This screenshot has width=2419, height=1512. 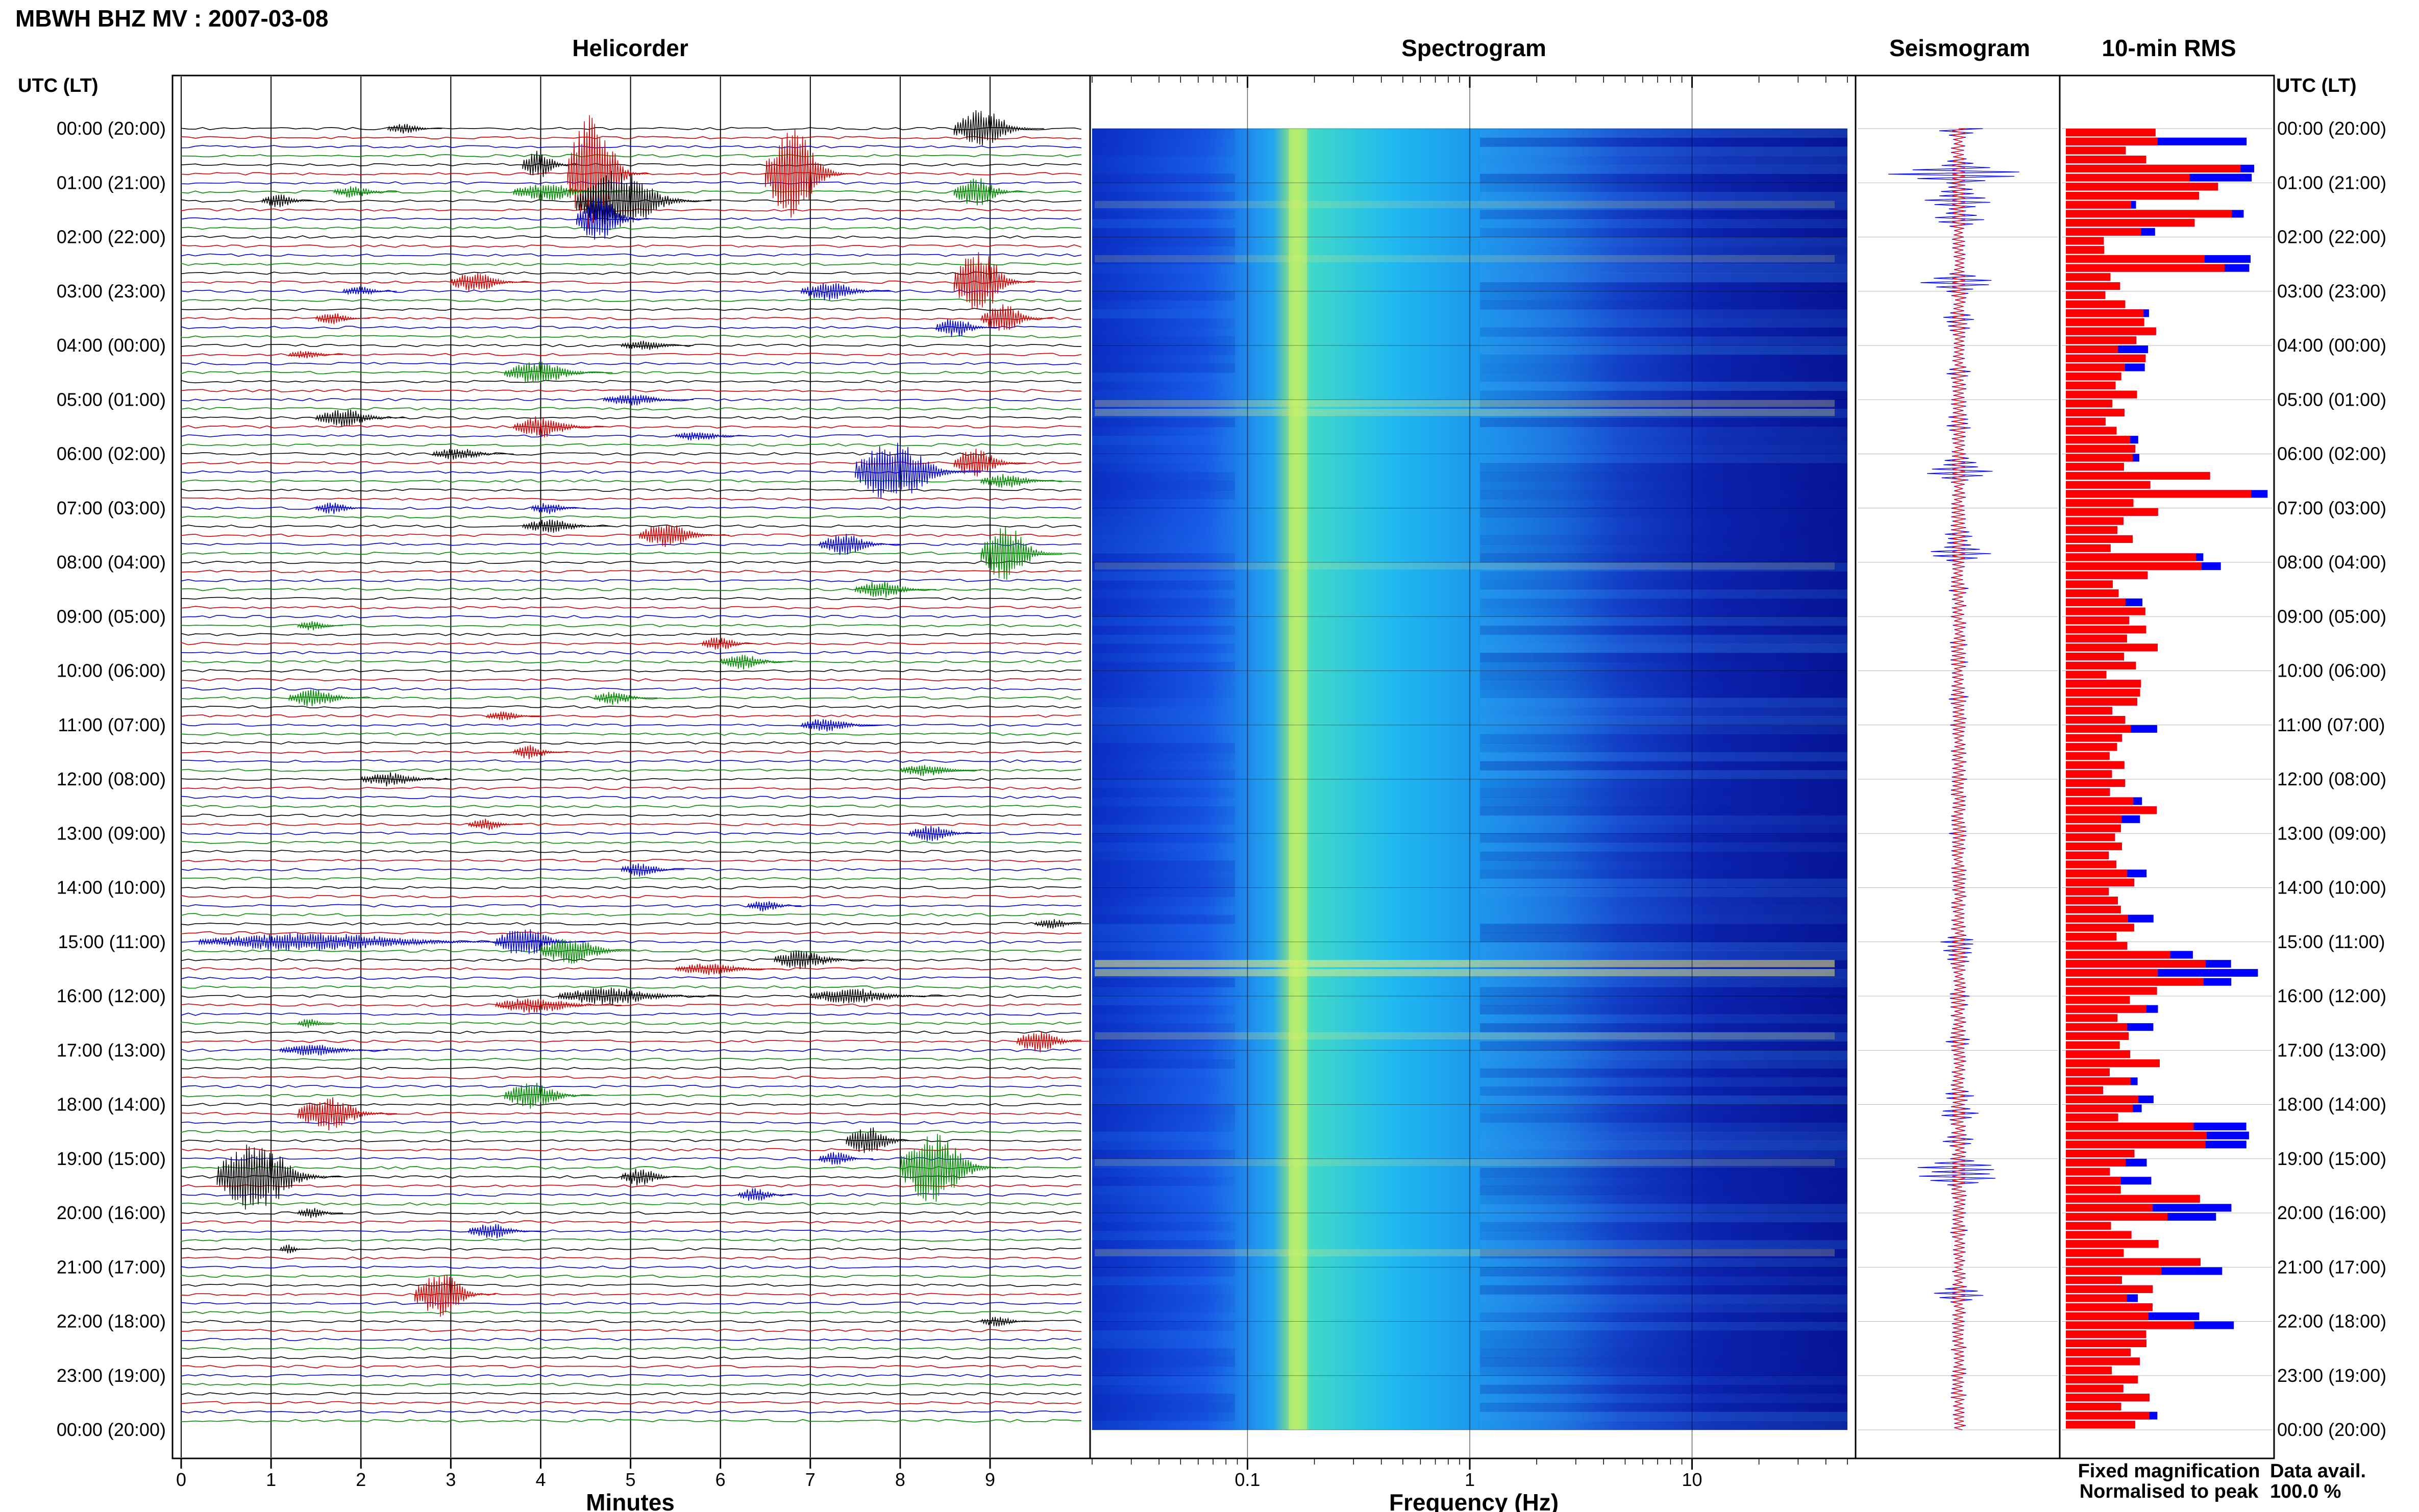 What do you see at coordinates (2331, 779) in the screenshot?
I see `time-label-right: 12:00 (08:00)` at bounding box center [2331, 779].